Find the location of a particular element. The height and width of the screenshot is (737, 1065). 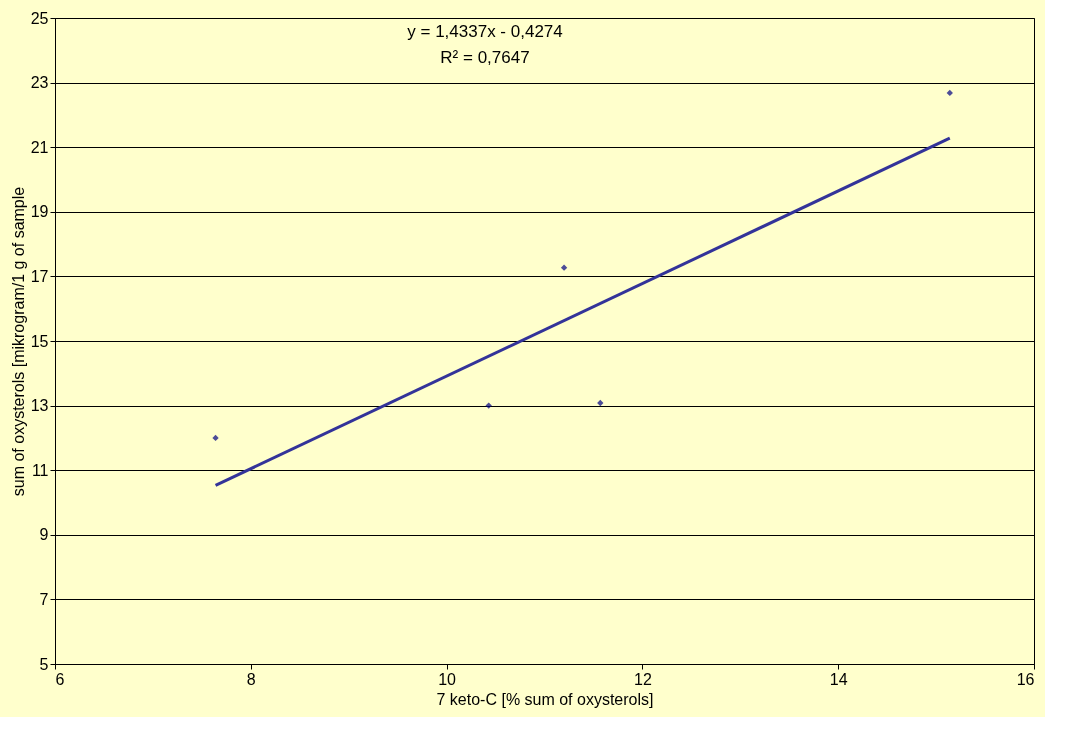

y-tick-label: 19 is located at coordinates (39, 212).